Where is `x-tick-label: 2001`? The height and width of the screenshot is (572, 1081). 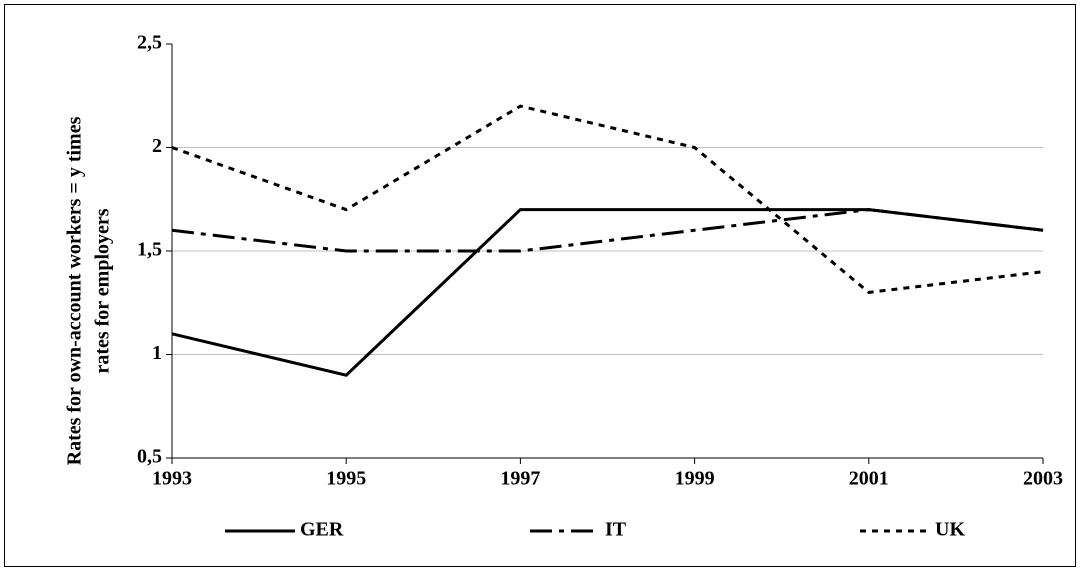
x-tick-label: 2001 is located at coordinates (869, 479).